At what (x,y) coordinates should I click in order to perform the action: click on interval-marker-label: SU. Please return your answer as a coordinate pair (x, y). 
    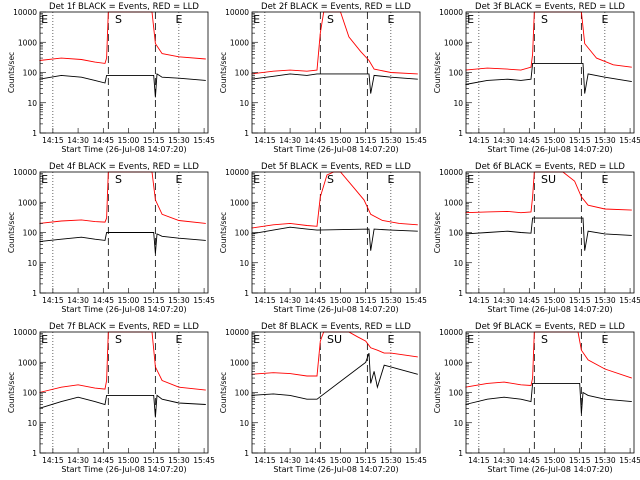
    Looking at the image, I should click on (334, 339).